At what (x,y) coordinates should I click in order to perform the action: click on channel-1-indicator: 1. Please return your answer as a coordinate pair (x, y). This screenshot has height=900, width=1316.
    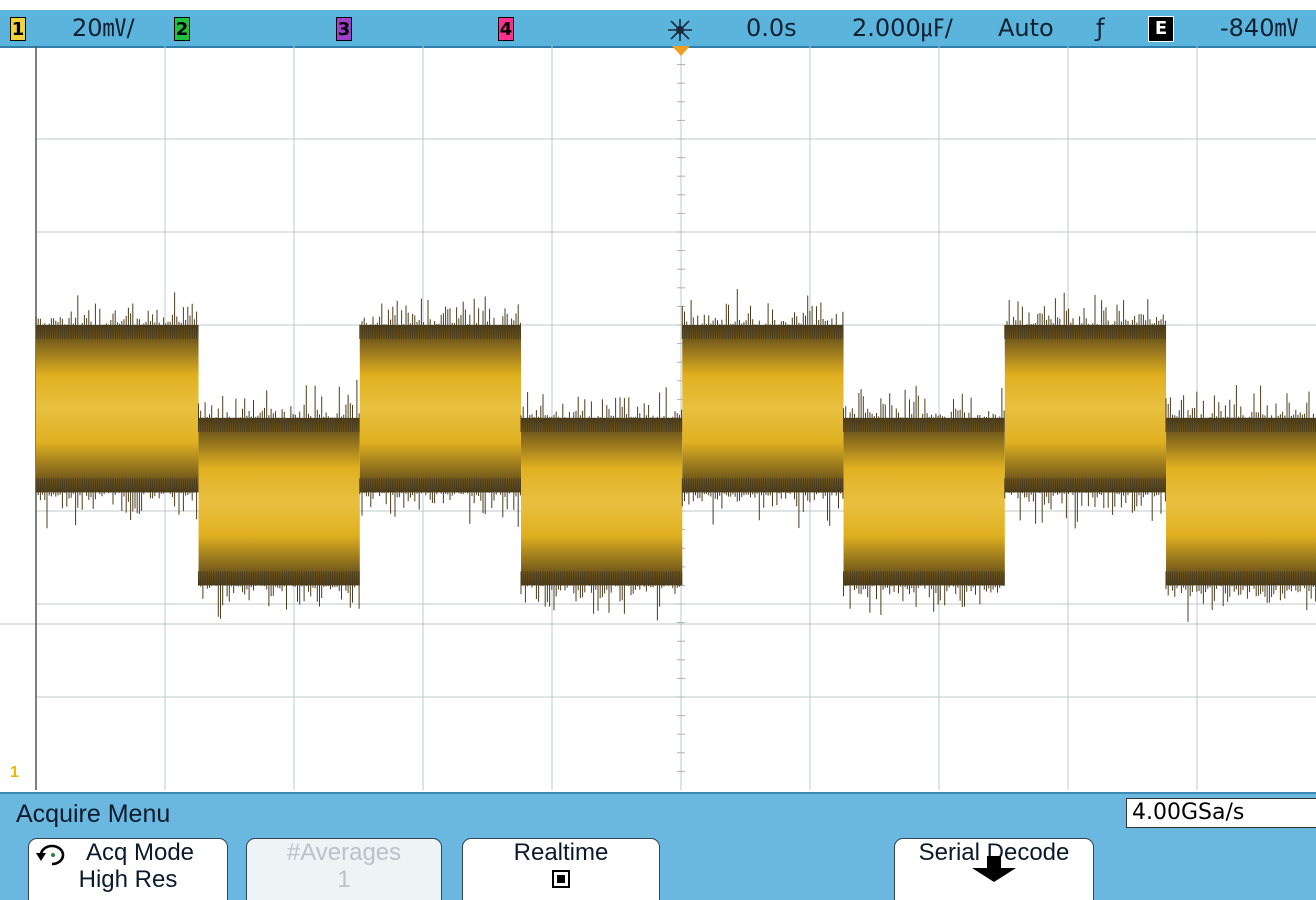
    Looking at the image, I should click on (18, 29).